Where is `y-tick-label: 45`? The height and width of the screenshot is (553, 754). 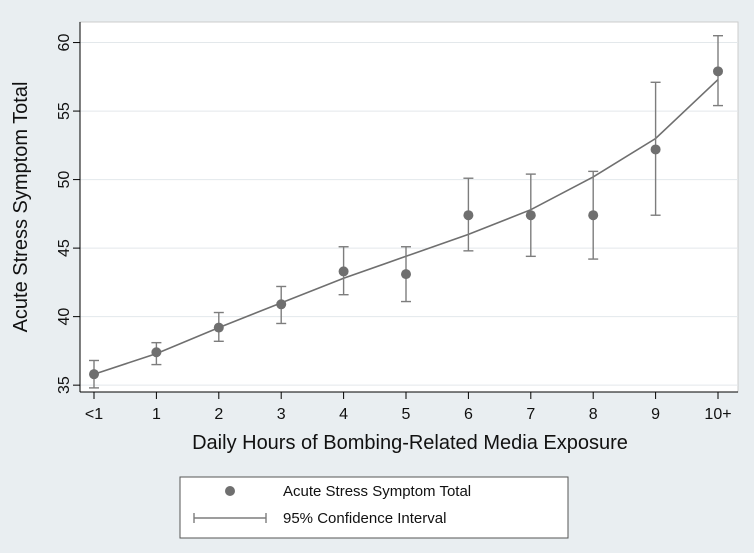
y-tick-label: 45 is located at coordinates (64, 248).